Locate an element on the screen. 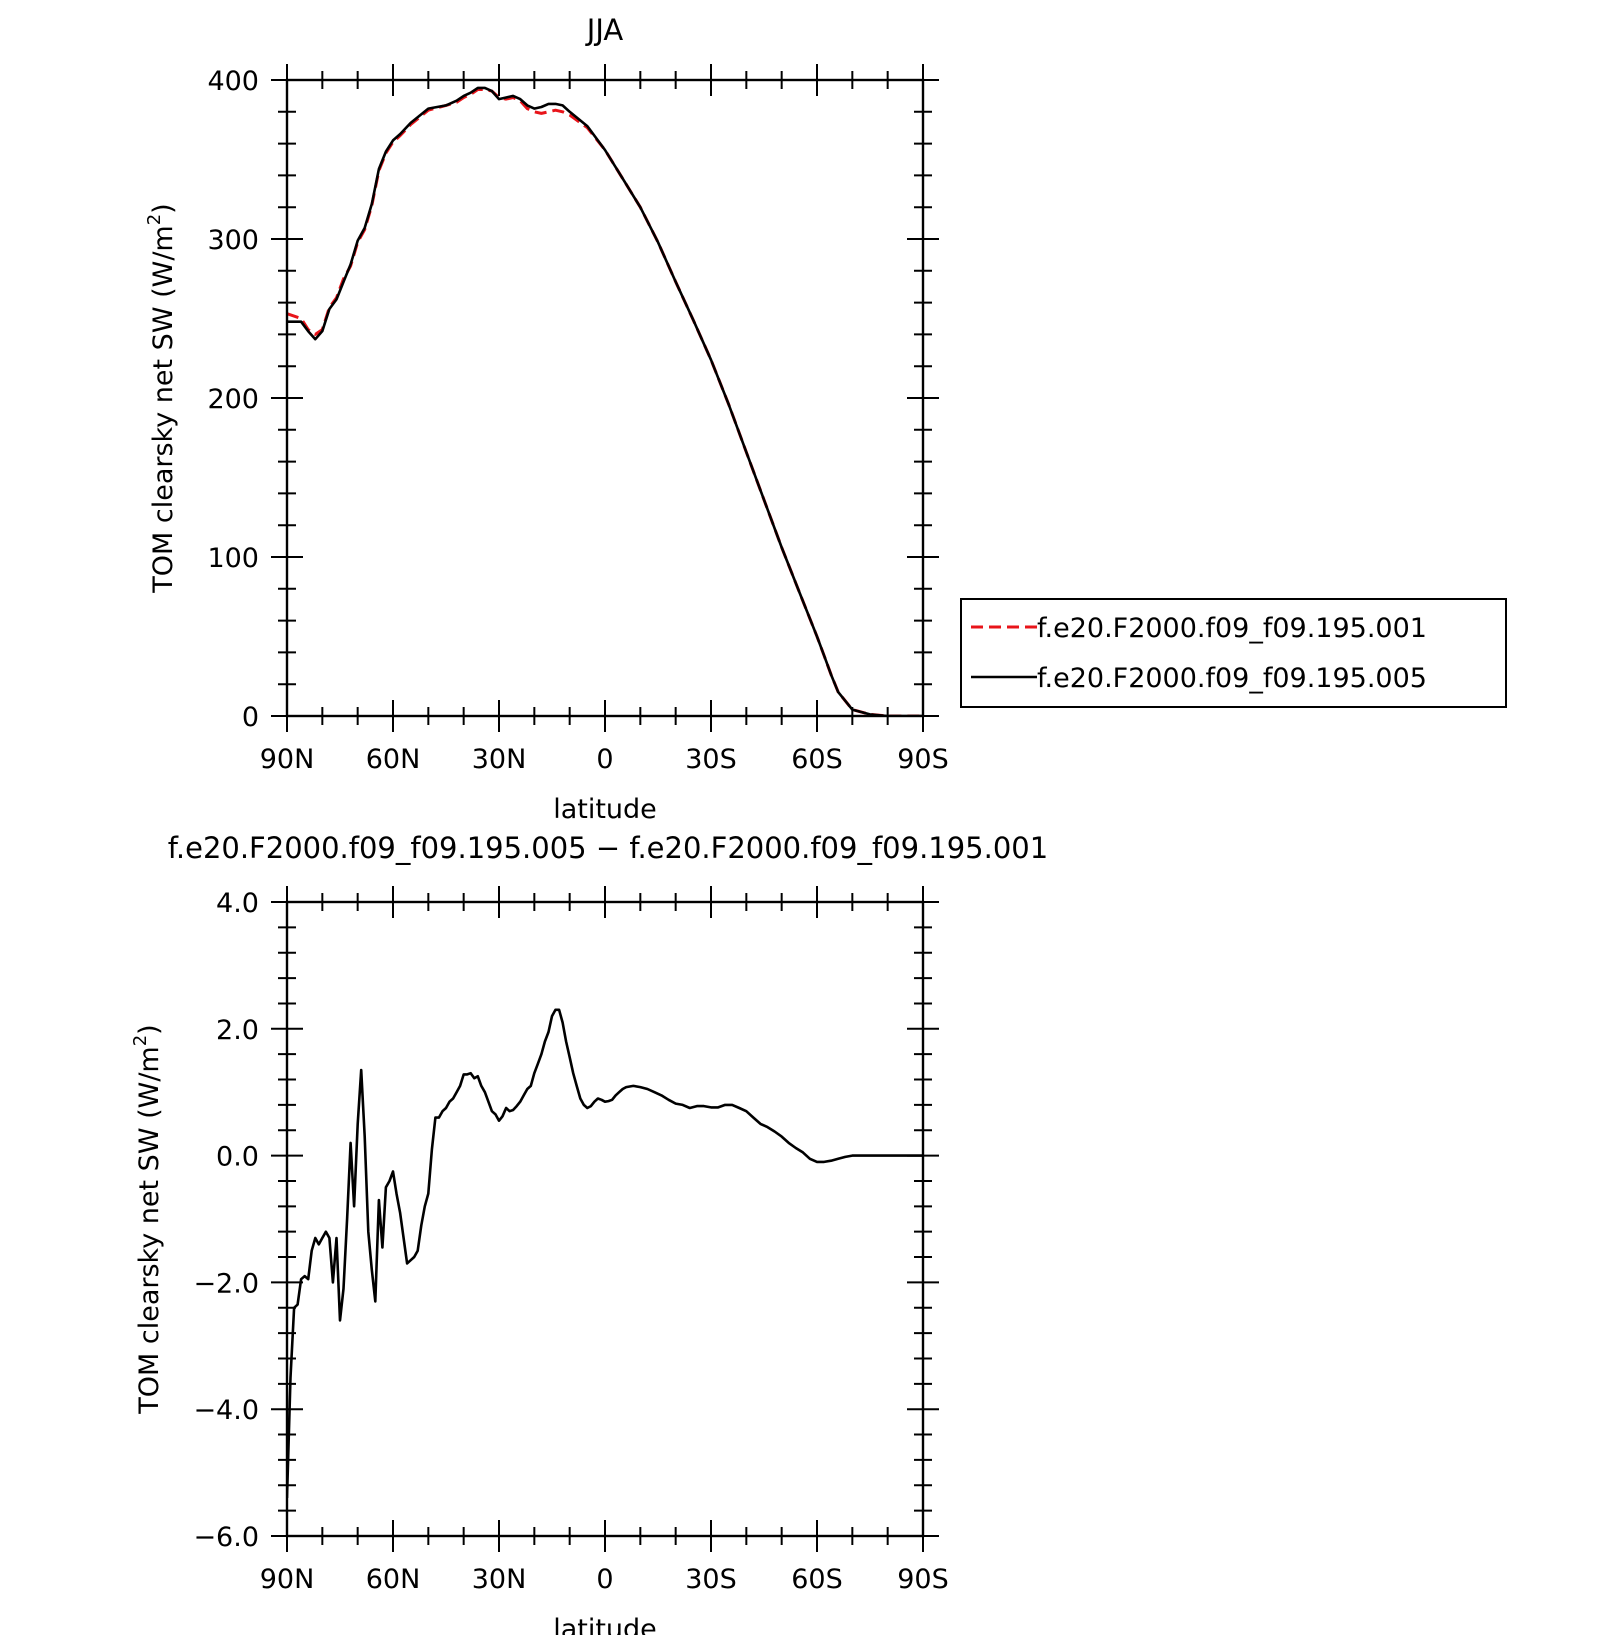  y-tick-label: 200 is located at coordinates (233, 399).